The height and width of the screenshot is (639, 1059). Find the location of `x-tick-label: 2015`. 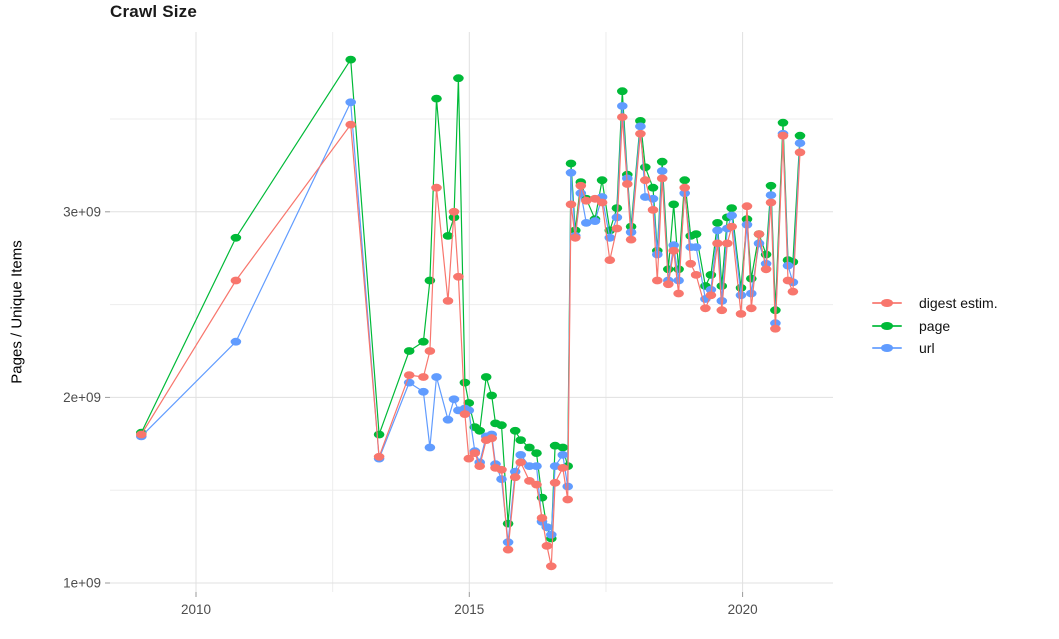

x-tick-label: 2015 is located at coordinates (469, 609).